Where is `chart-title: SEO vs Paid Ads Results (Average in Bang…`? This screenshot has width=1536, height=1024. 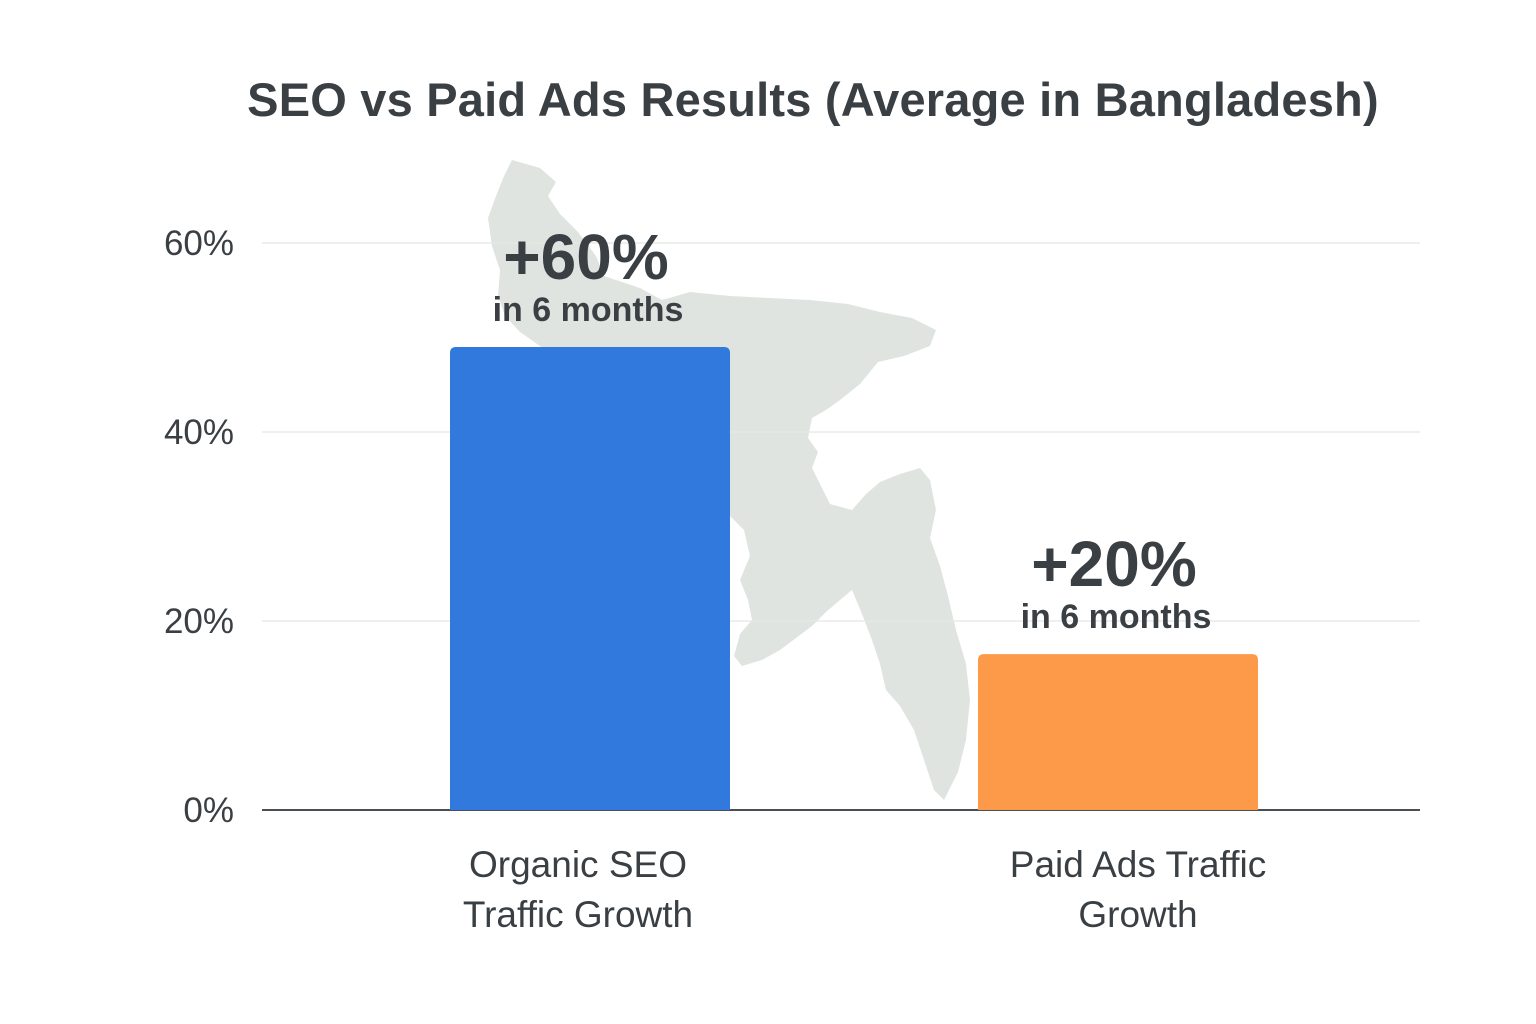 chart-title: SEO vs Paid Ads Results (Average in Bang… is located at coordinates (813, 99).